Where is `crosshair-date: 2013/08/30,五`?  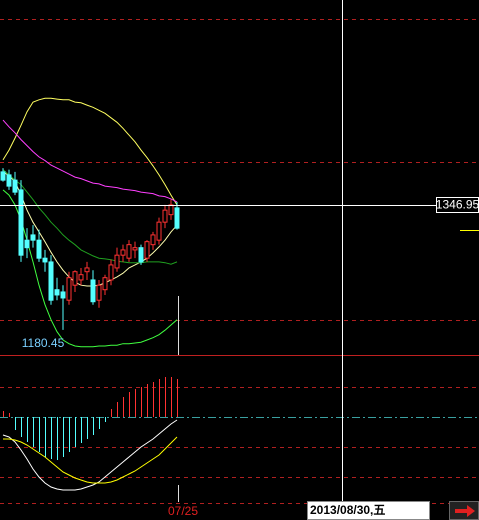 crosshair-date: 2013/08/30,五 is located at coordinates (347, 510).